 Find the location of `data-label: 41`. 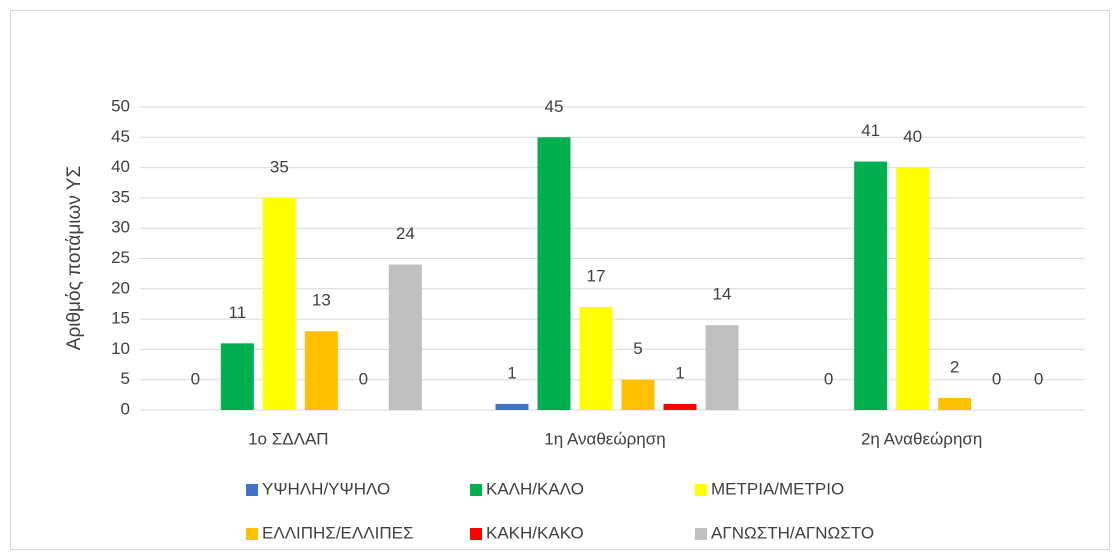

data-label: 41 is located at coordinates (870, 130).